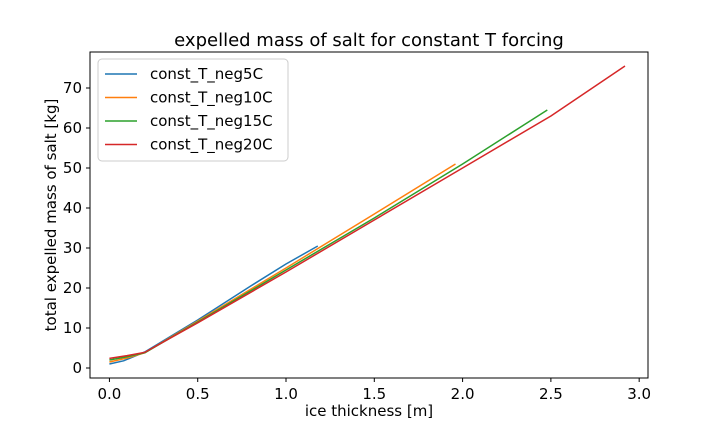 The width and height of the screenshot is (720, 432). Describe the element at coordinates (72, 328) in the screenshot. I see `y-tick-label: 10` at that location.